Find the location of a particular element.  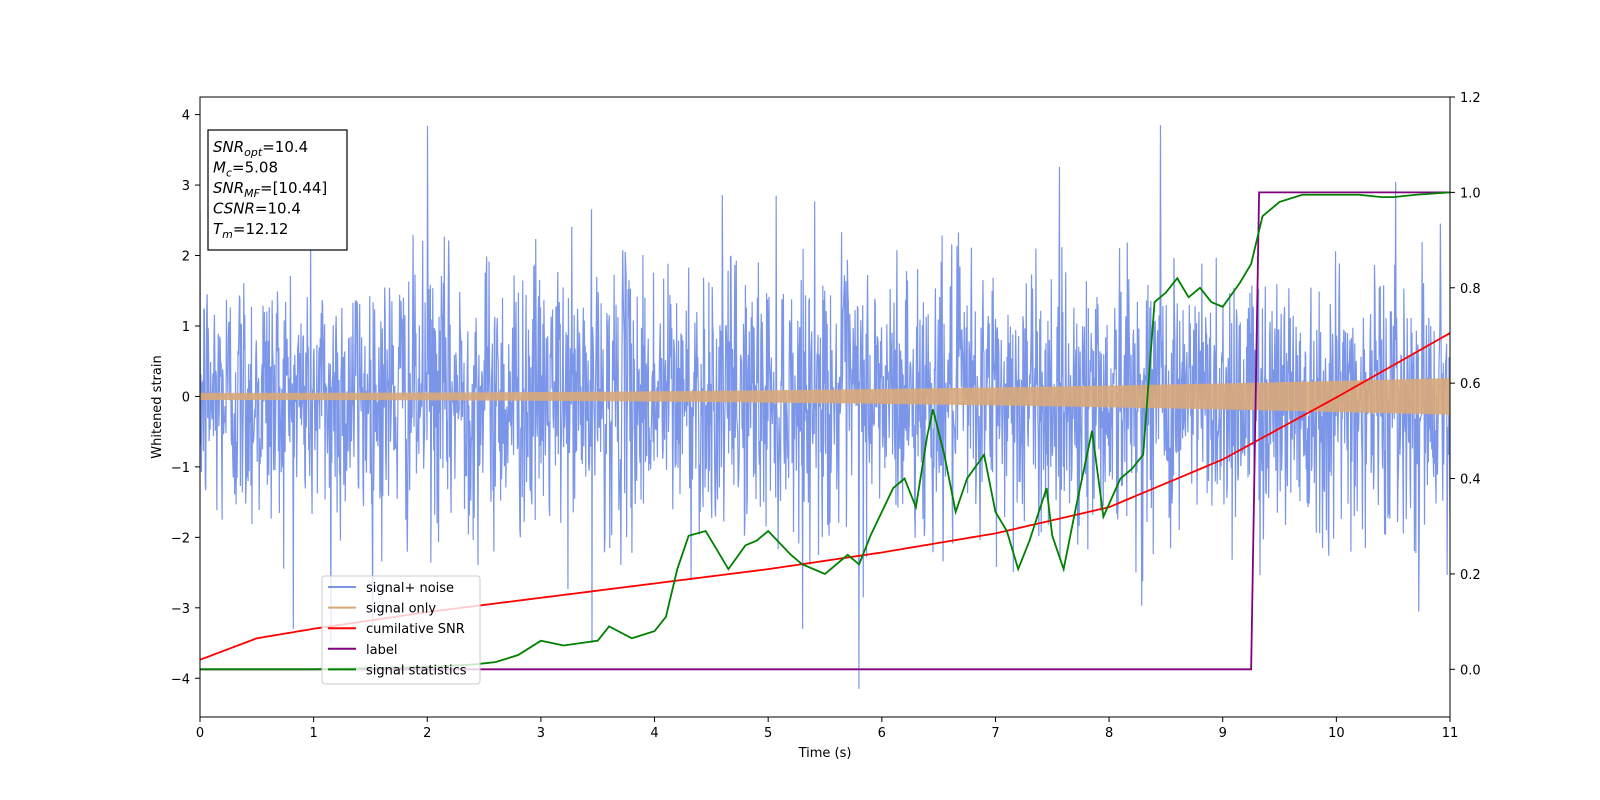

y-right-tick-label: 1.0 is located at coordinates (1470, 193).